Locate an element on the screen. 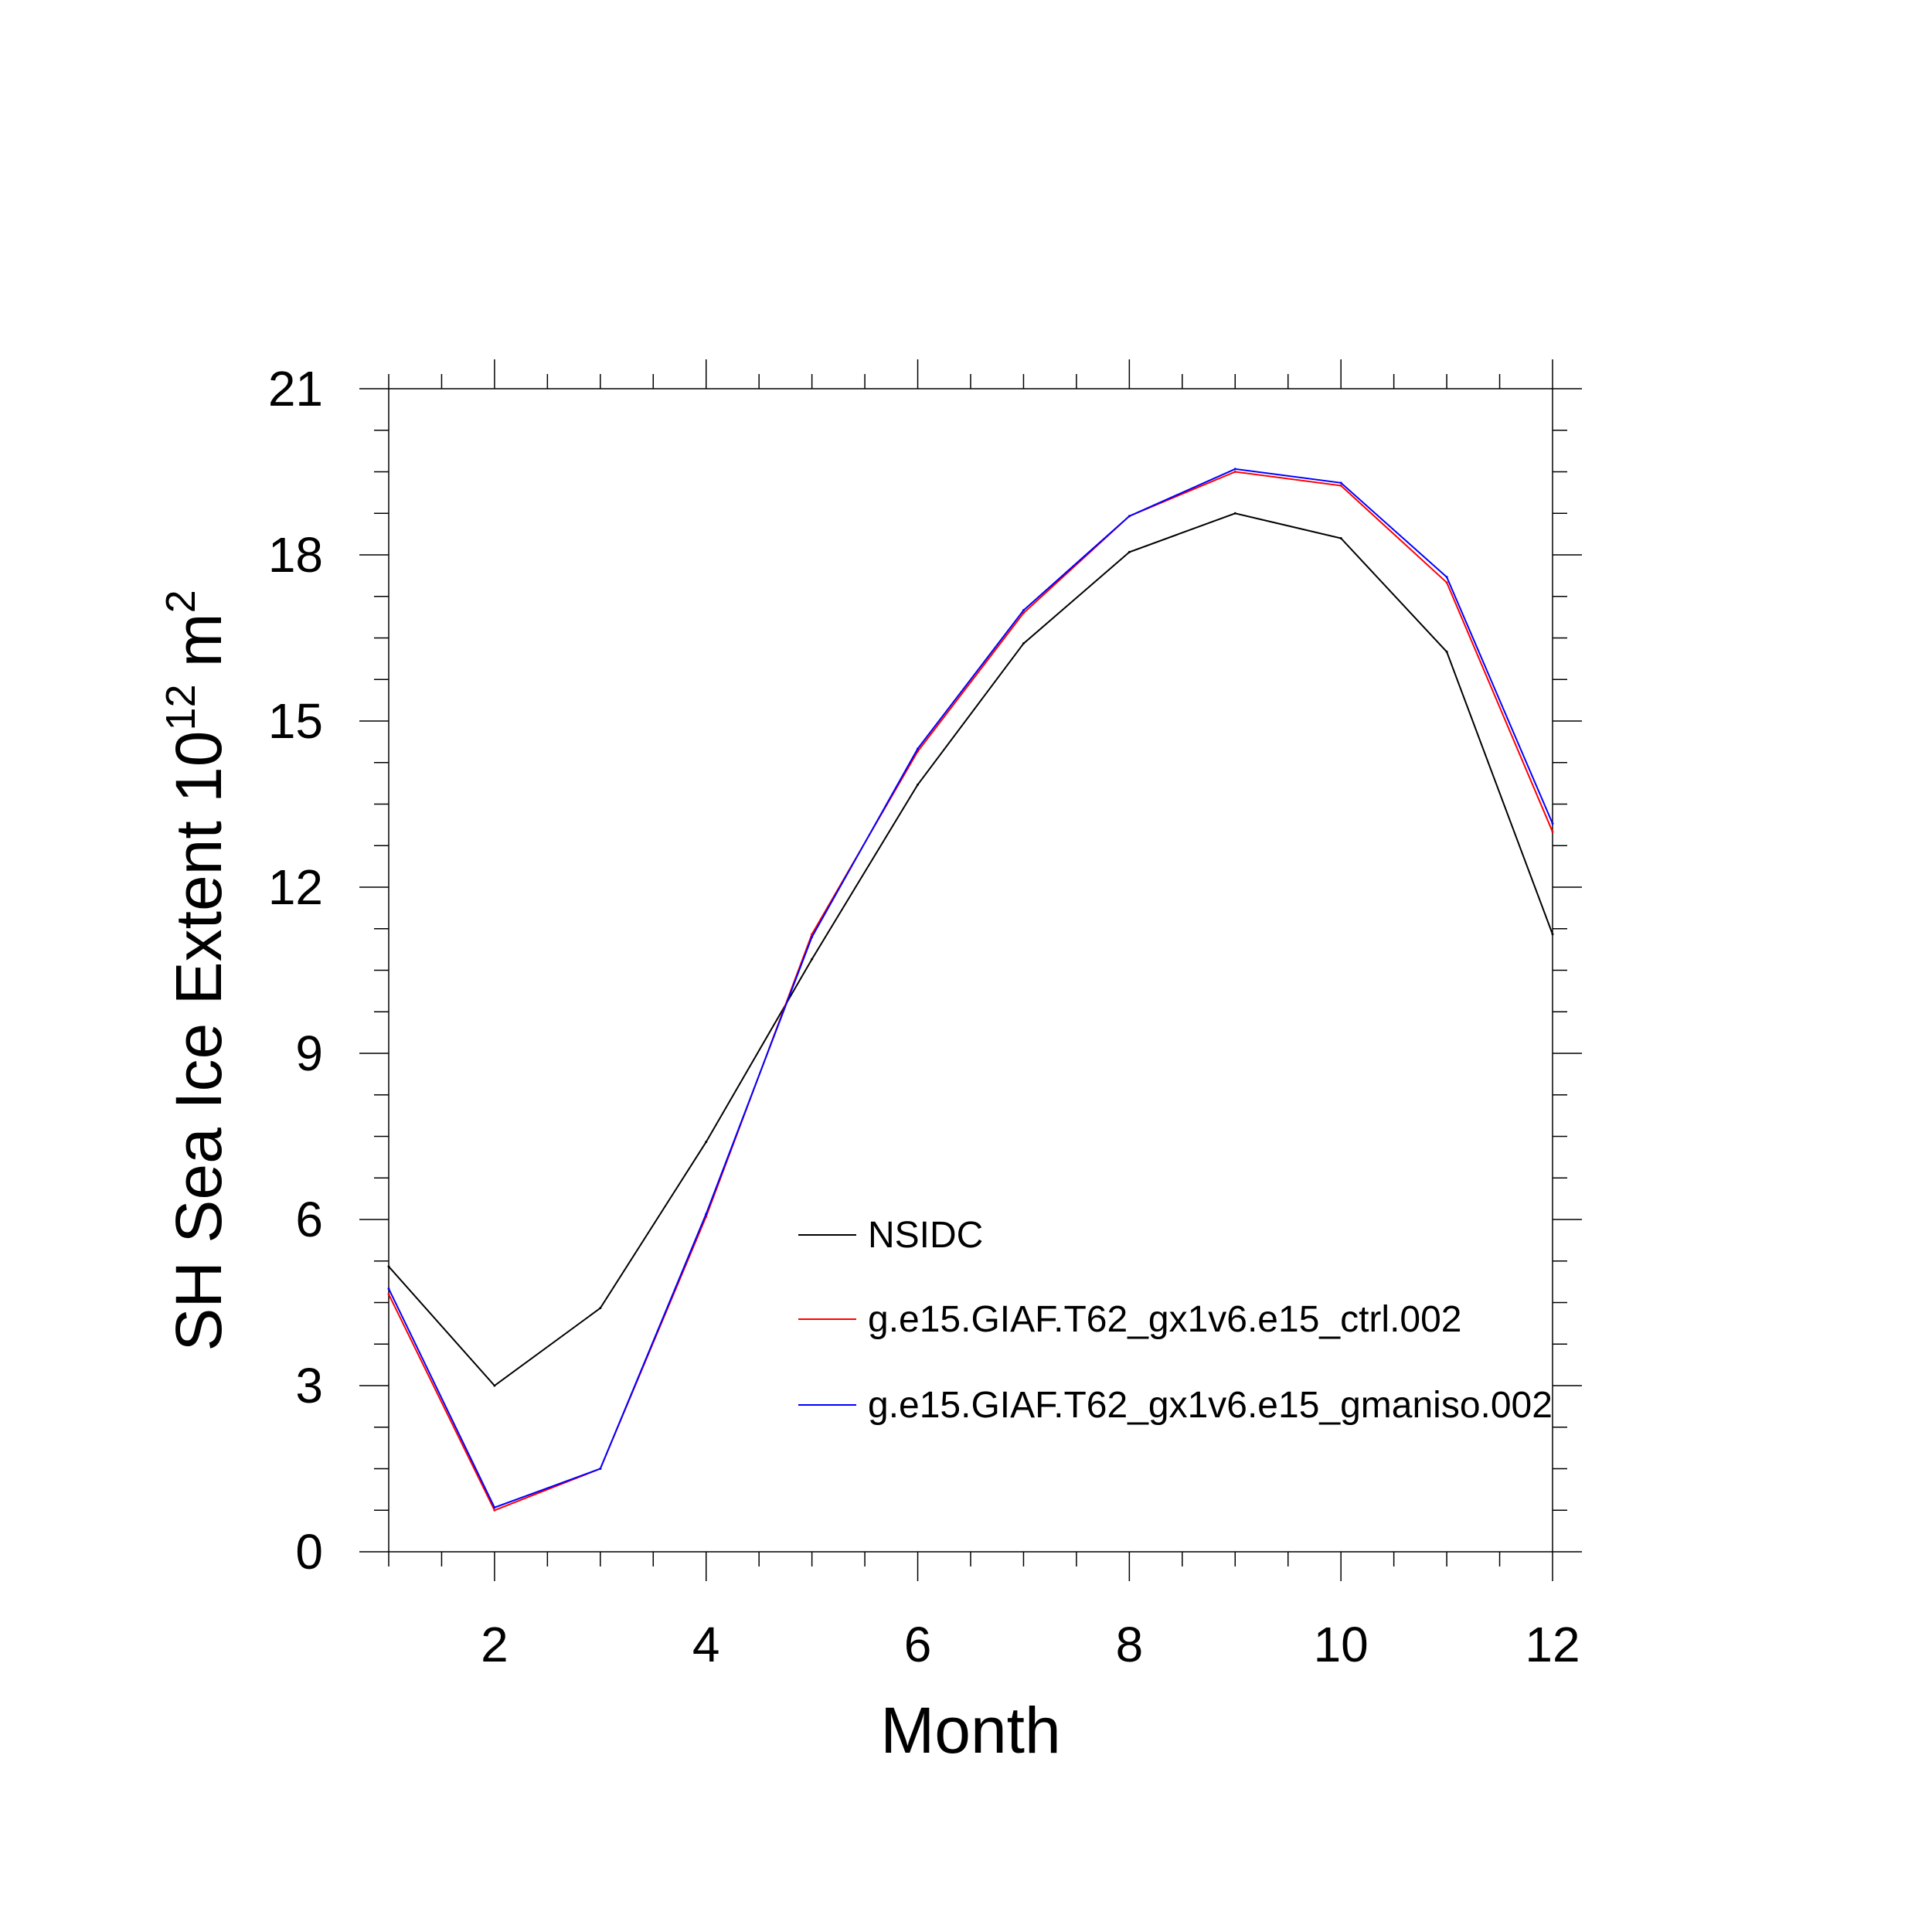 The width and height of the screenshot is (1932, 1932). x-tick-label: 8 is located at coordinates (1130, 1644).